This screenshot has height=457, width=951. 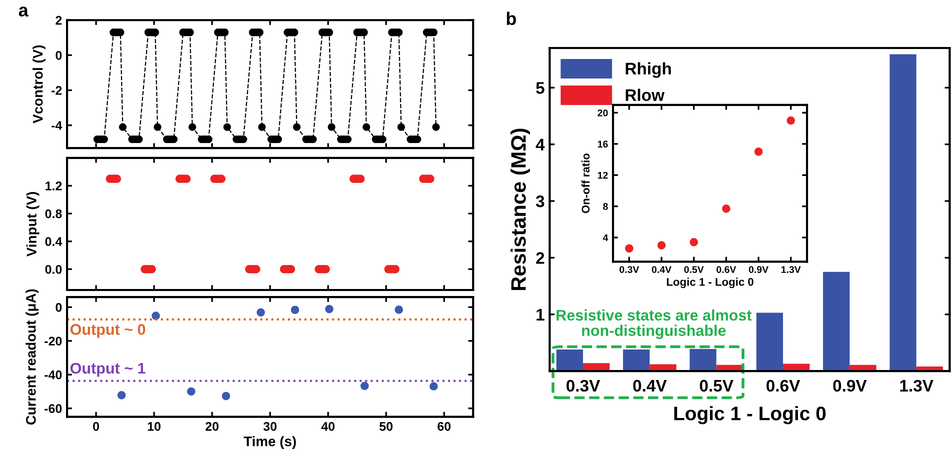 What do you see at coordinates (154, 426) in the screenshot?
I see `x-tick-label: 10` at bounding box center [154, 426].